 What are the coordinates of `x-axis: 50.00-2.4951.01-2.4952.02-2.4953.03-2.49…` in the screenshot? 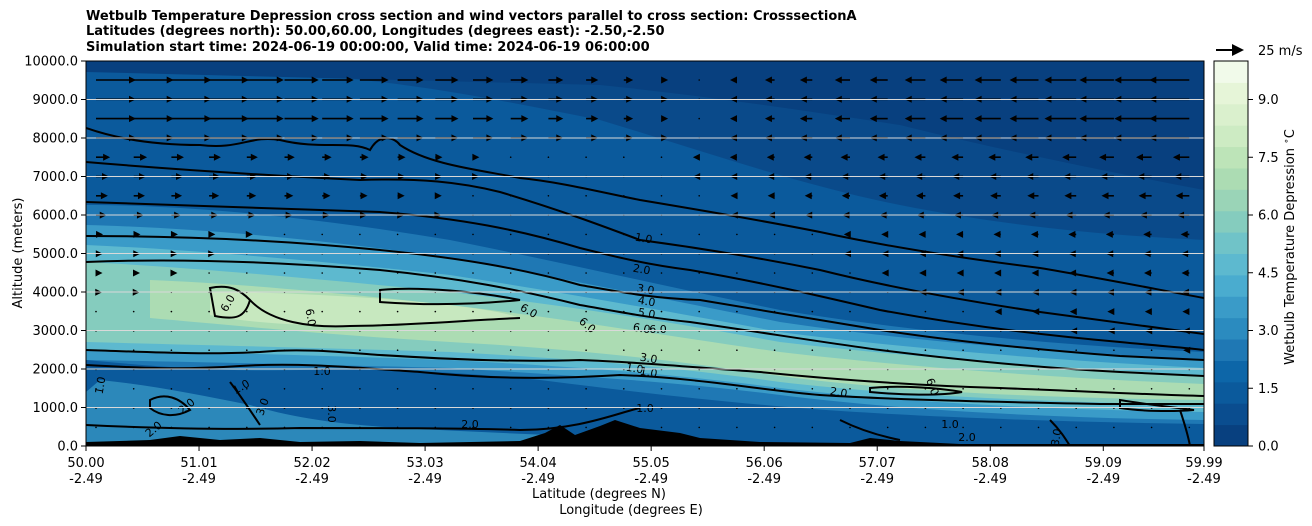 It's located at (645, 466).